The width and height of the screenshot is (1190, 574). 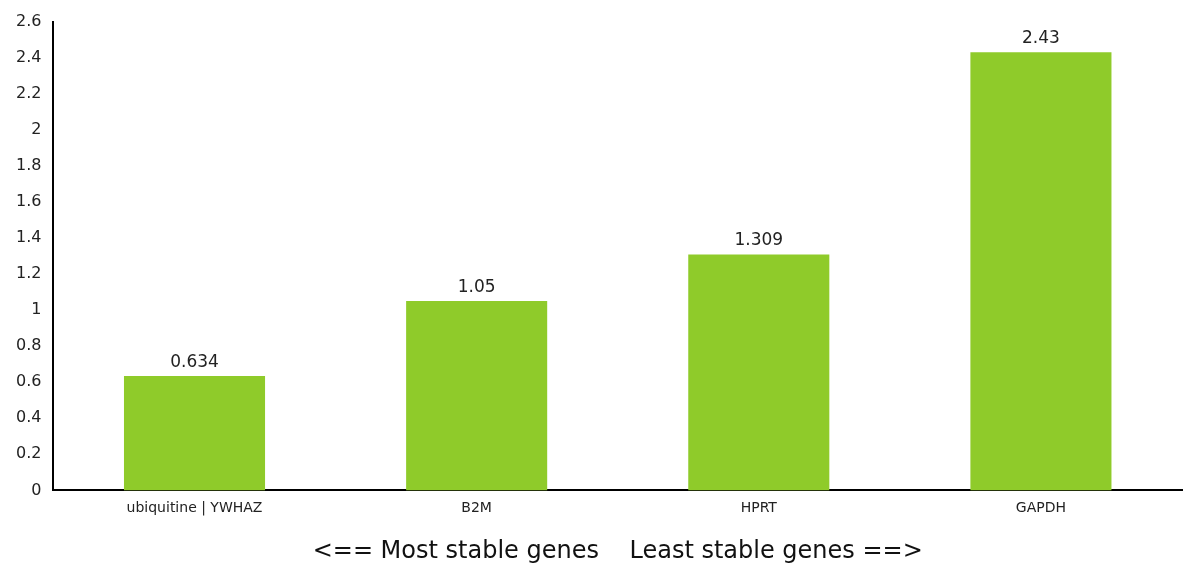 What do you see at coordinates (28, 273) in the screenshot?
I see `y-tick-label: 1.2` at bounding box center [28, 273].